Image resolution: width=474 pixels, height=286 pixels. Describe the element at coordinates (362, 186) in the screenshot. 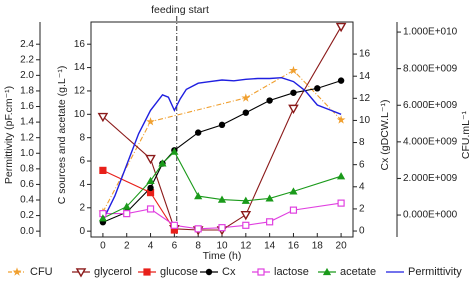

I see `y2-tick-label: 4` at that location.